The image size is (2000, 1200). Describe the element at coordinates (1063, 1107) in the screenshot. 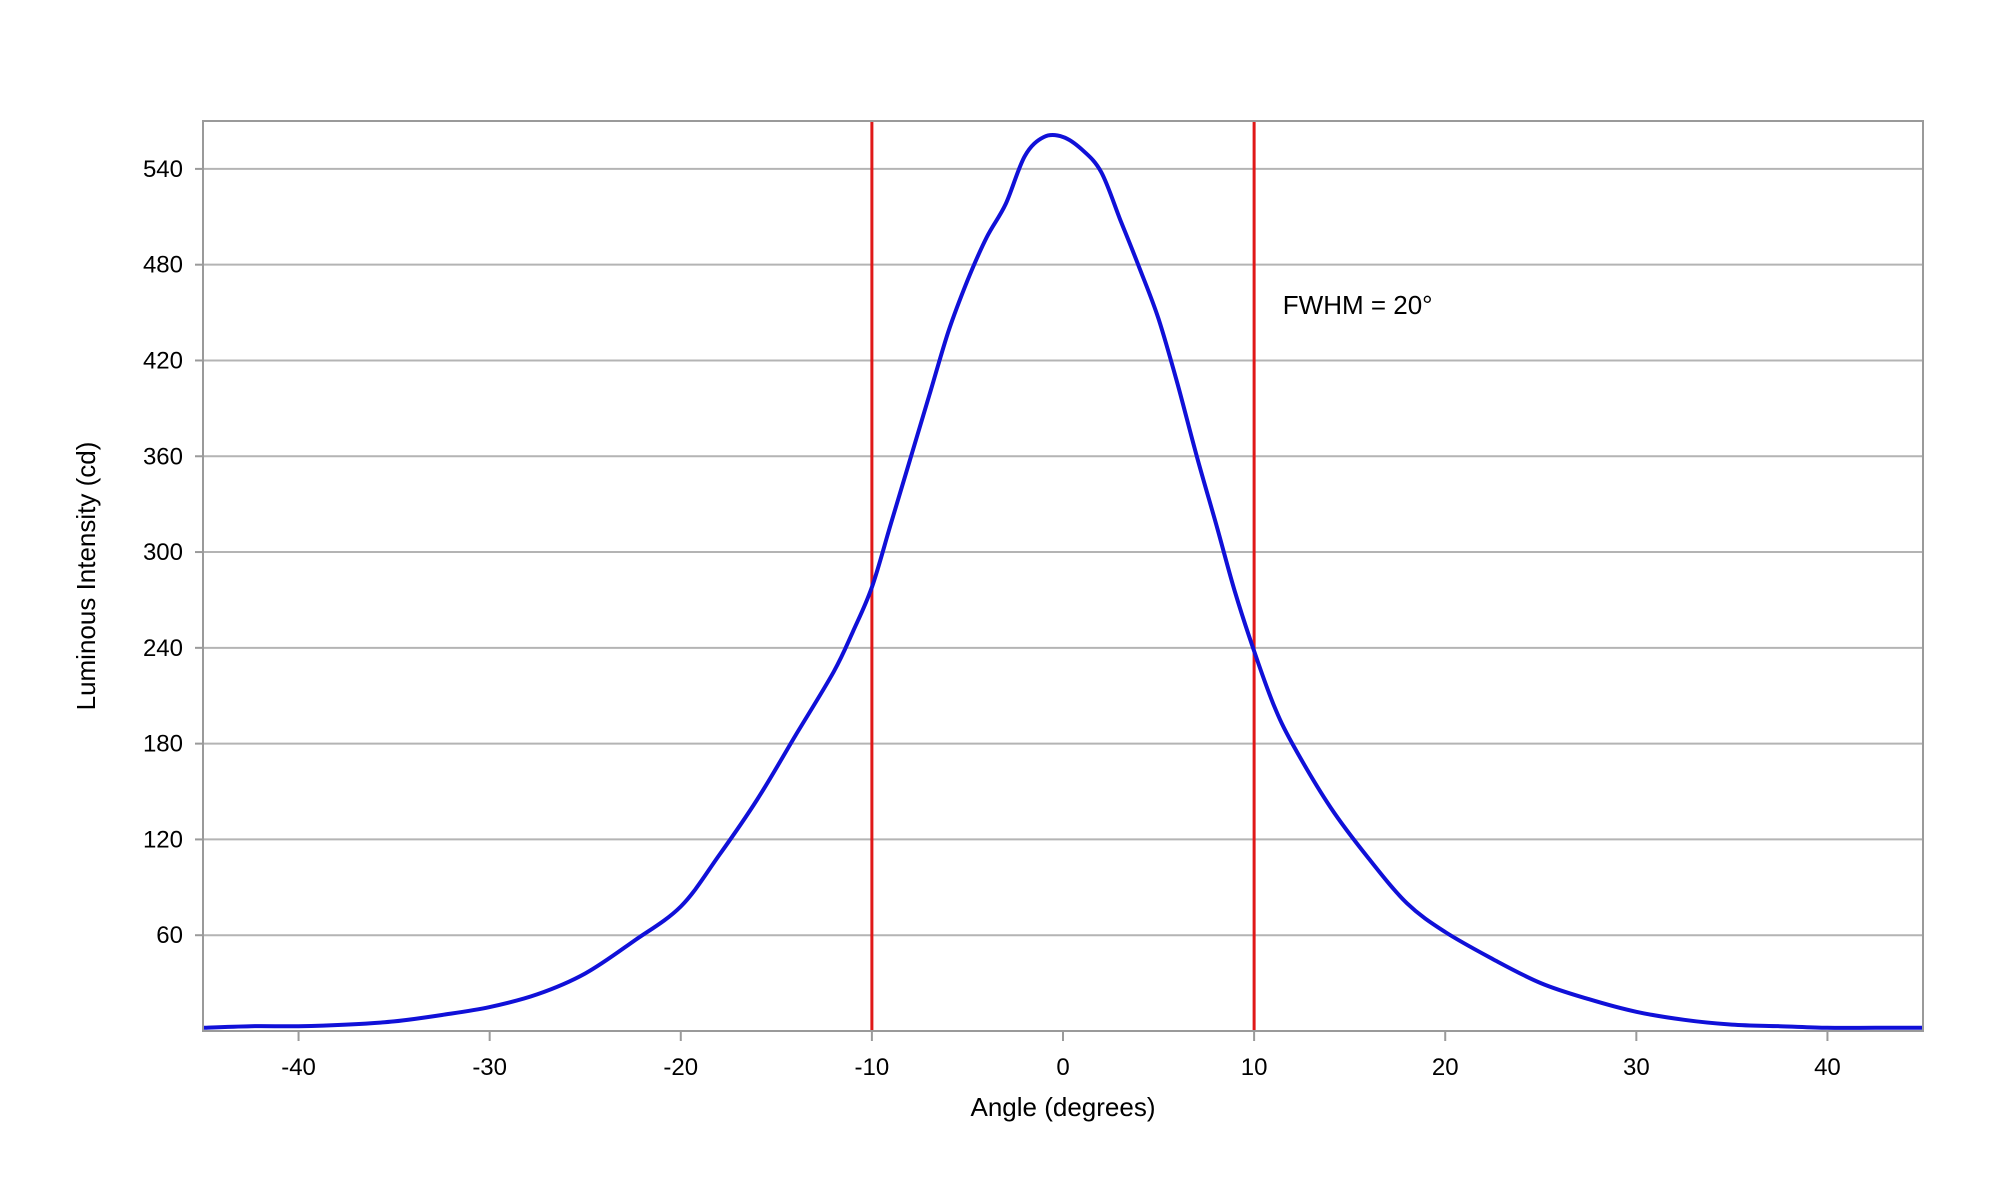

I see `x-axis-label: Angle (degrees)` at that location.